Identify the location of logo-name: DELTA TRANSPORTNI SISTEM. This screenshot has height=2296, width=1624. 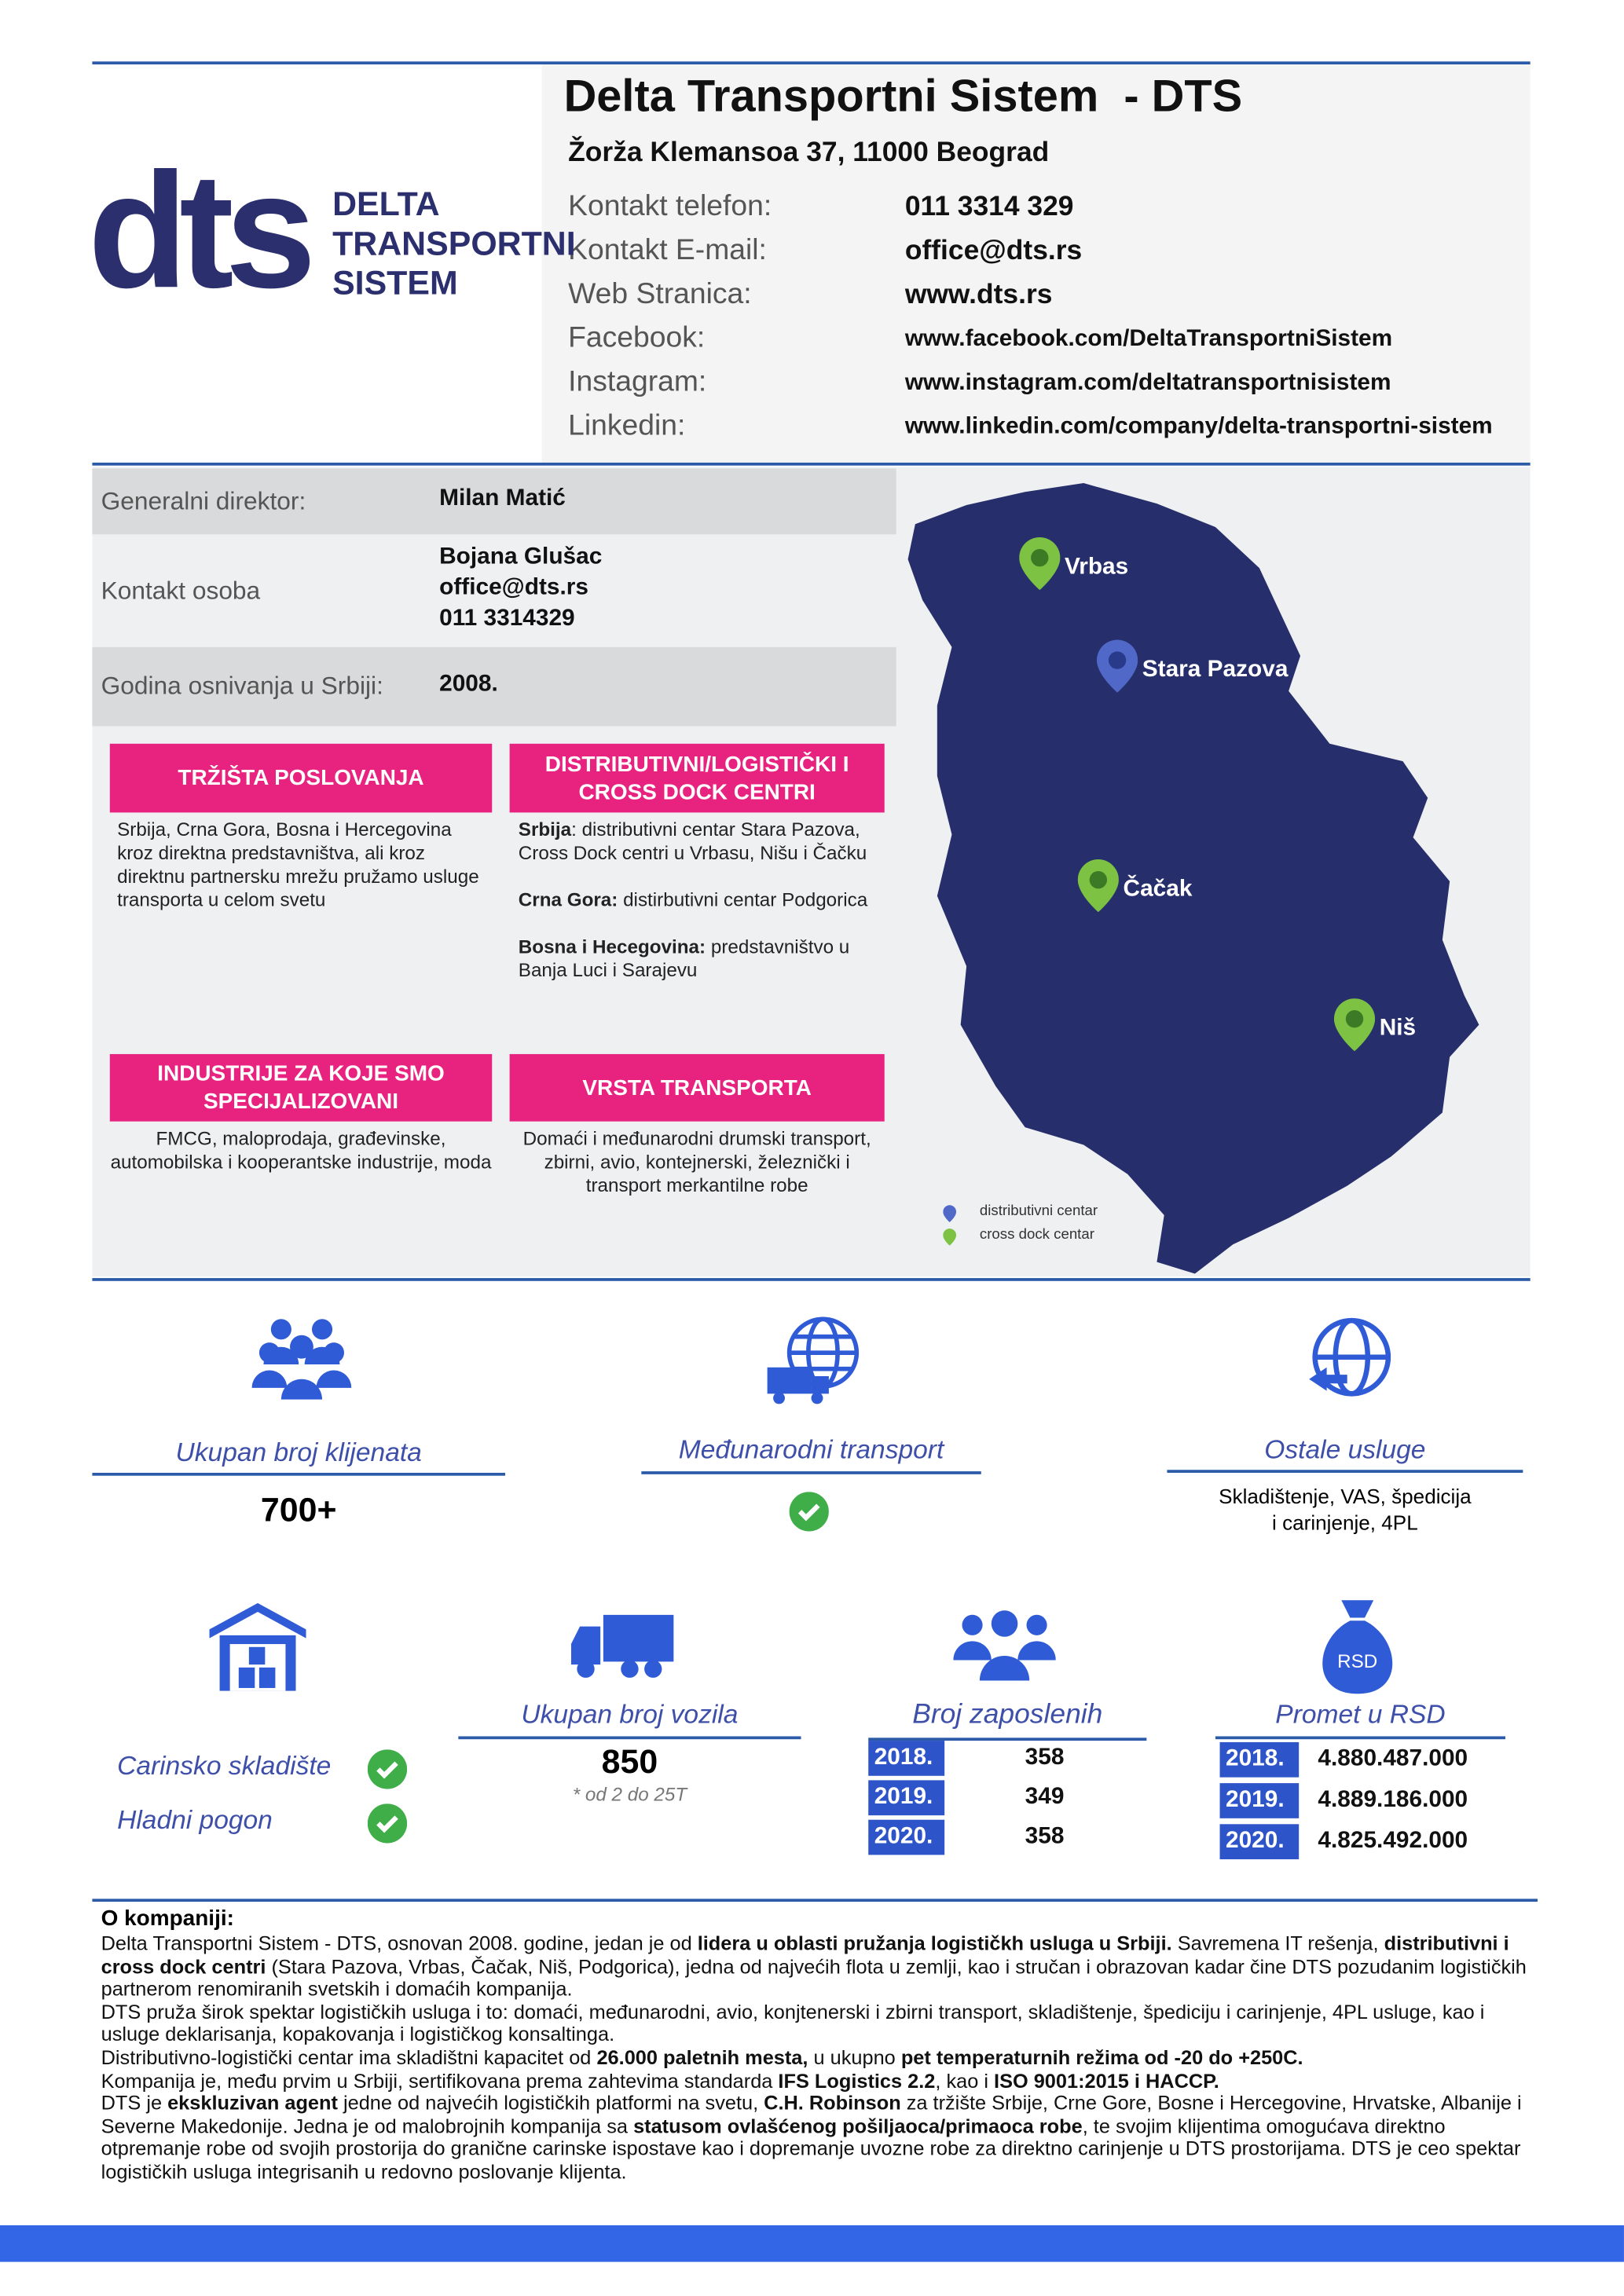
(454, 244).